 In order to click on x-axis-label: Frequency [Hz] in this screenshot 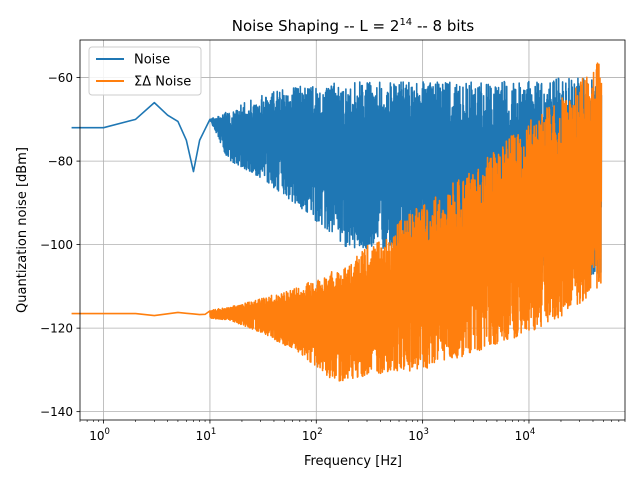, I will do `click(353, 461)`.